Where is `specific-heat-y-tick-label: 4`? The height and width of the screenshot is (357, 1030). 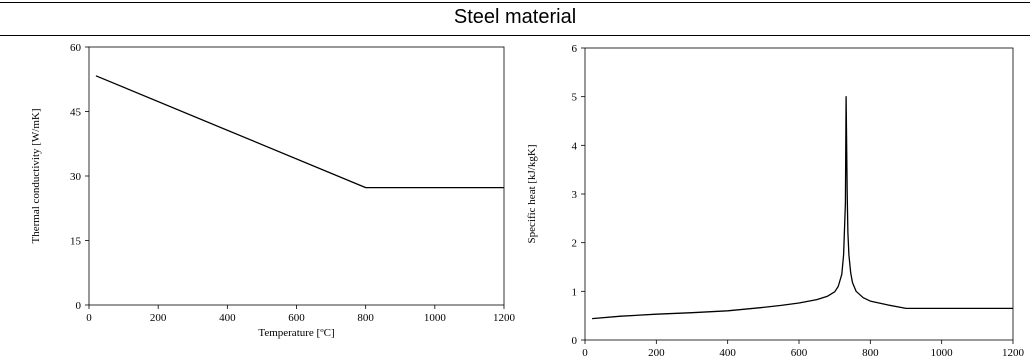 specific-heat-y-tick-label: 4 is located at coordinates (575, 146).